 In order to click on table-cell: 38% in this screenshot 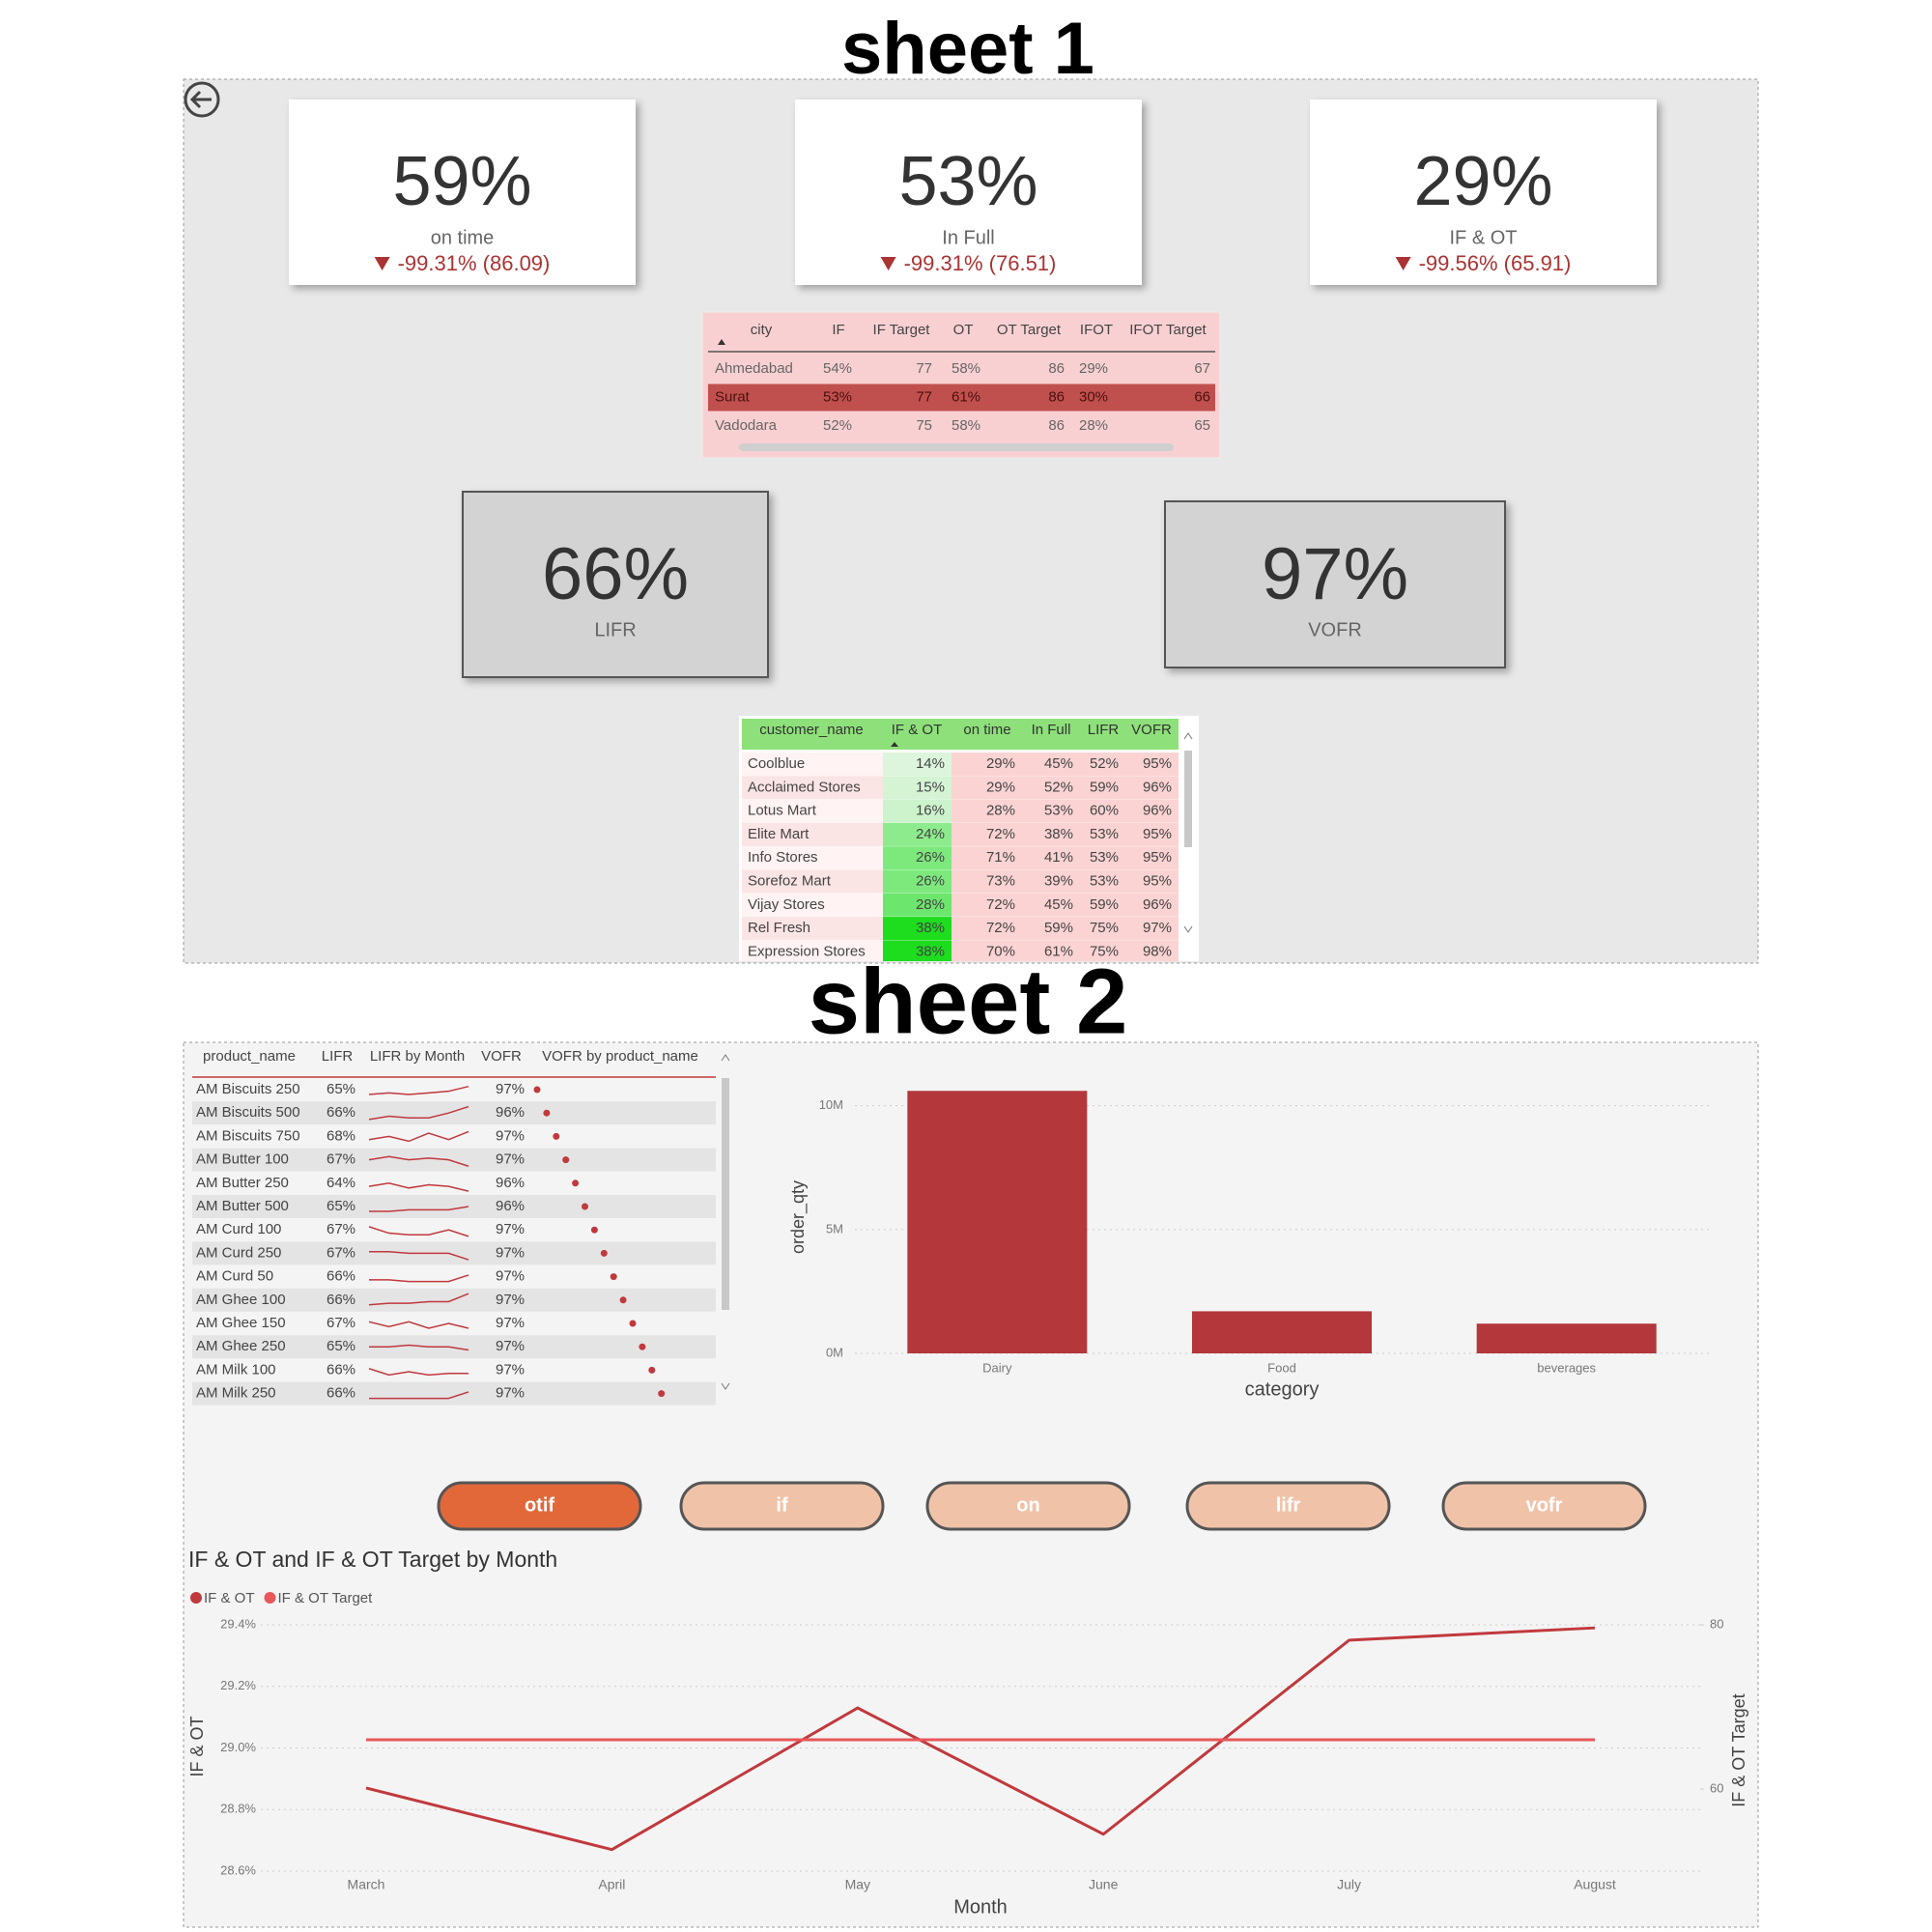, I will do `click(930, 951)`.